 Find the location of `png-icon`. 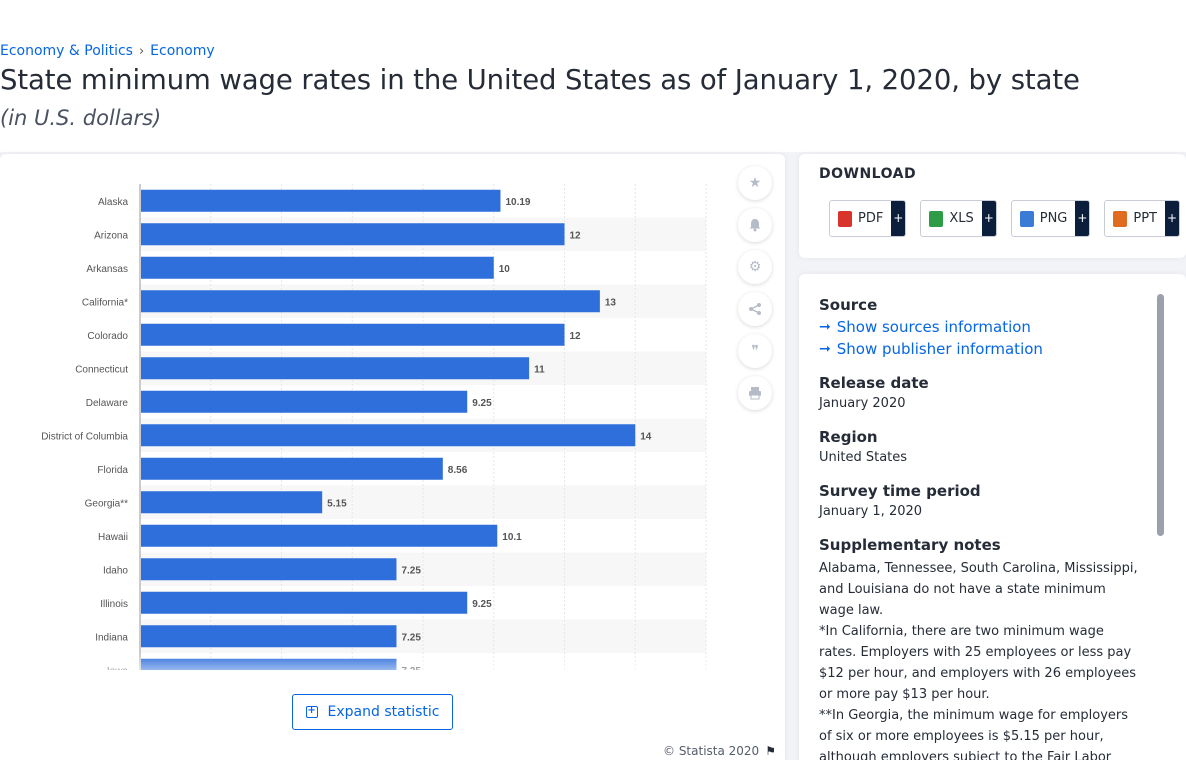

png-icon is located at coordinates (1026, 218).